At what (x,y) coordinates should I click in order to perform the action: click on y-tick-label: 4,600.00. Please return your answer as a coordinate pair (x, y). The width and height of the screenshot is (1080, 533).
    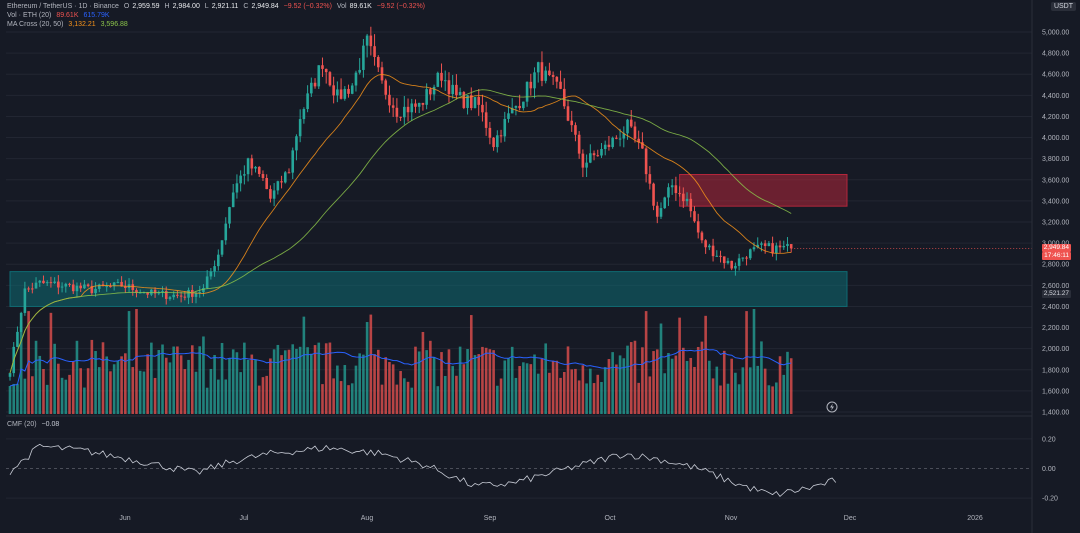
    Looking at the image, I should click on (1055, 75).